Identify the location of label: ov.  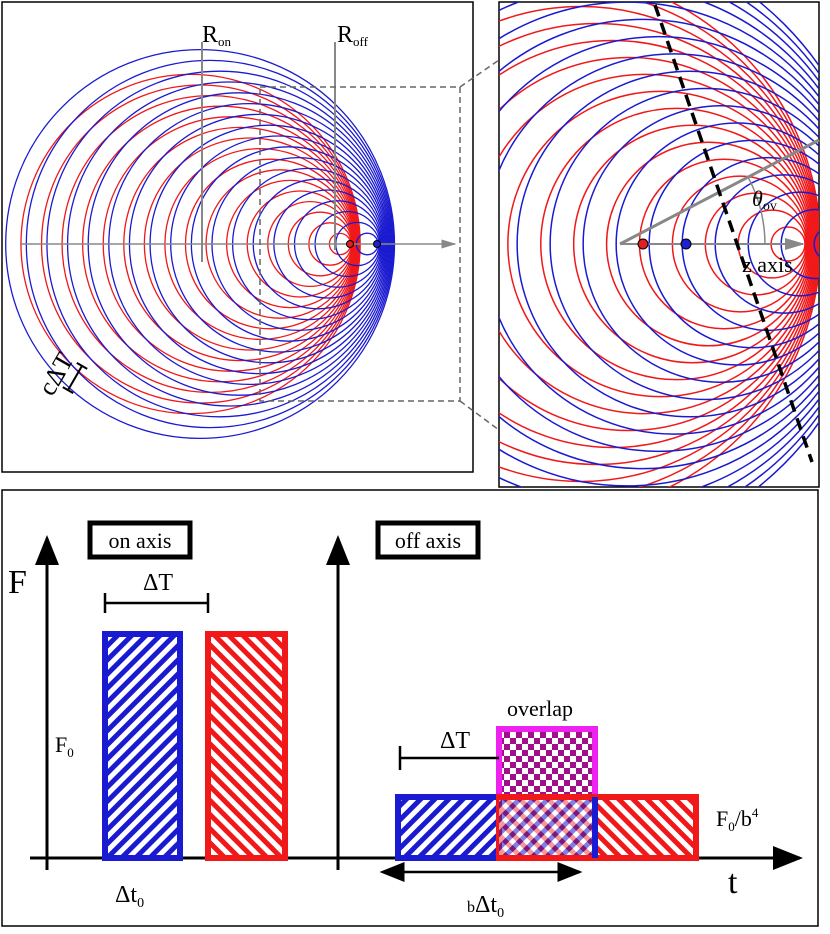
(770, 206).